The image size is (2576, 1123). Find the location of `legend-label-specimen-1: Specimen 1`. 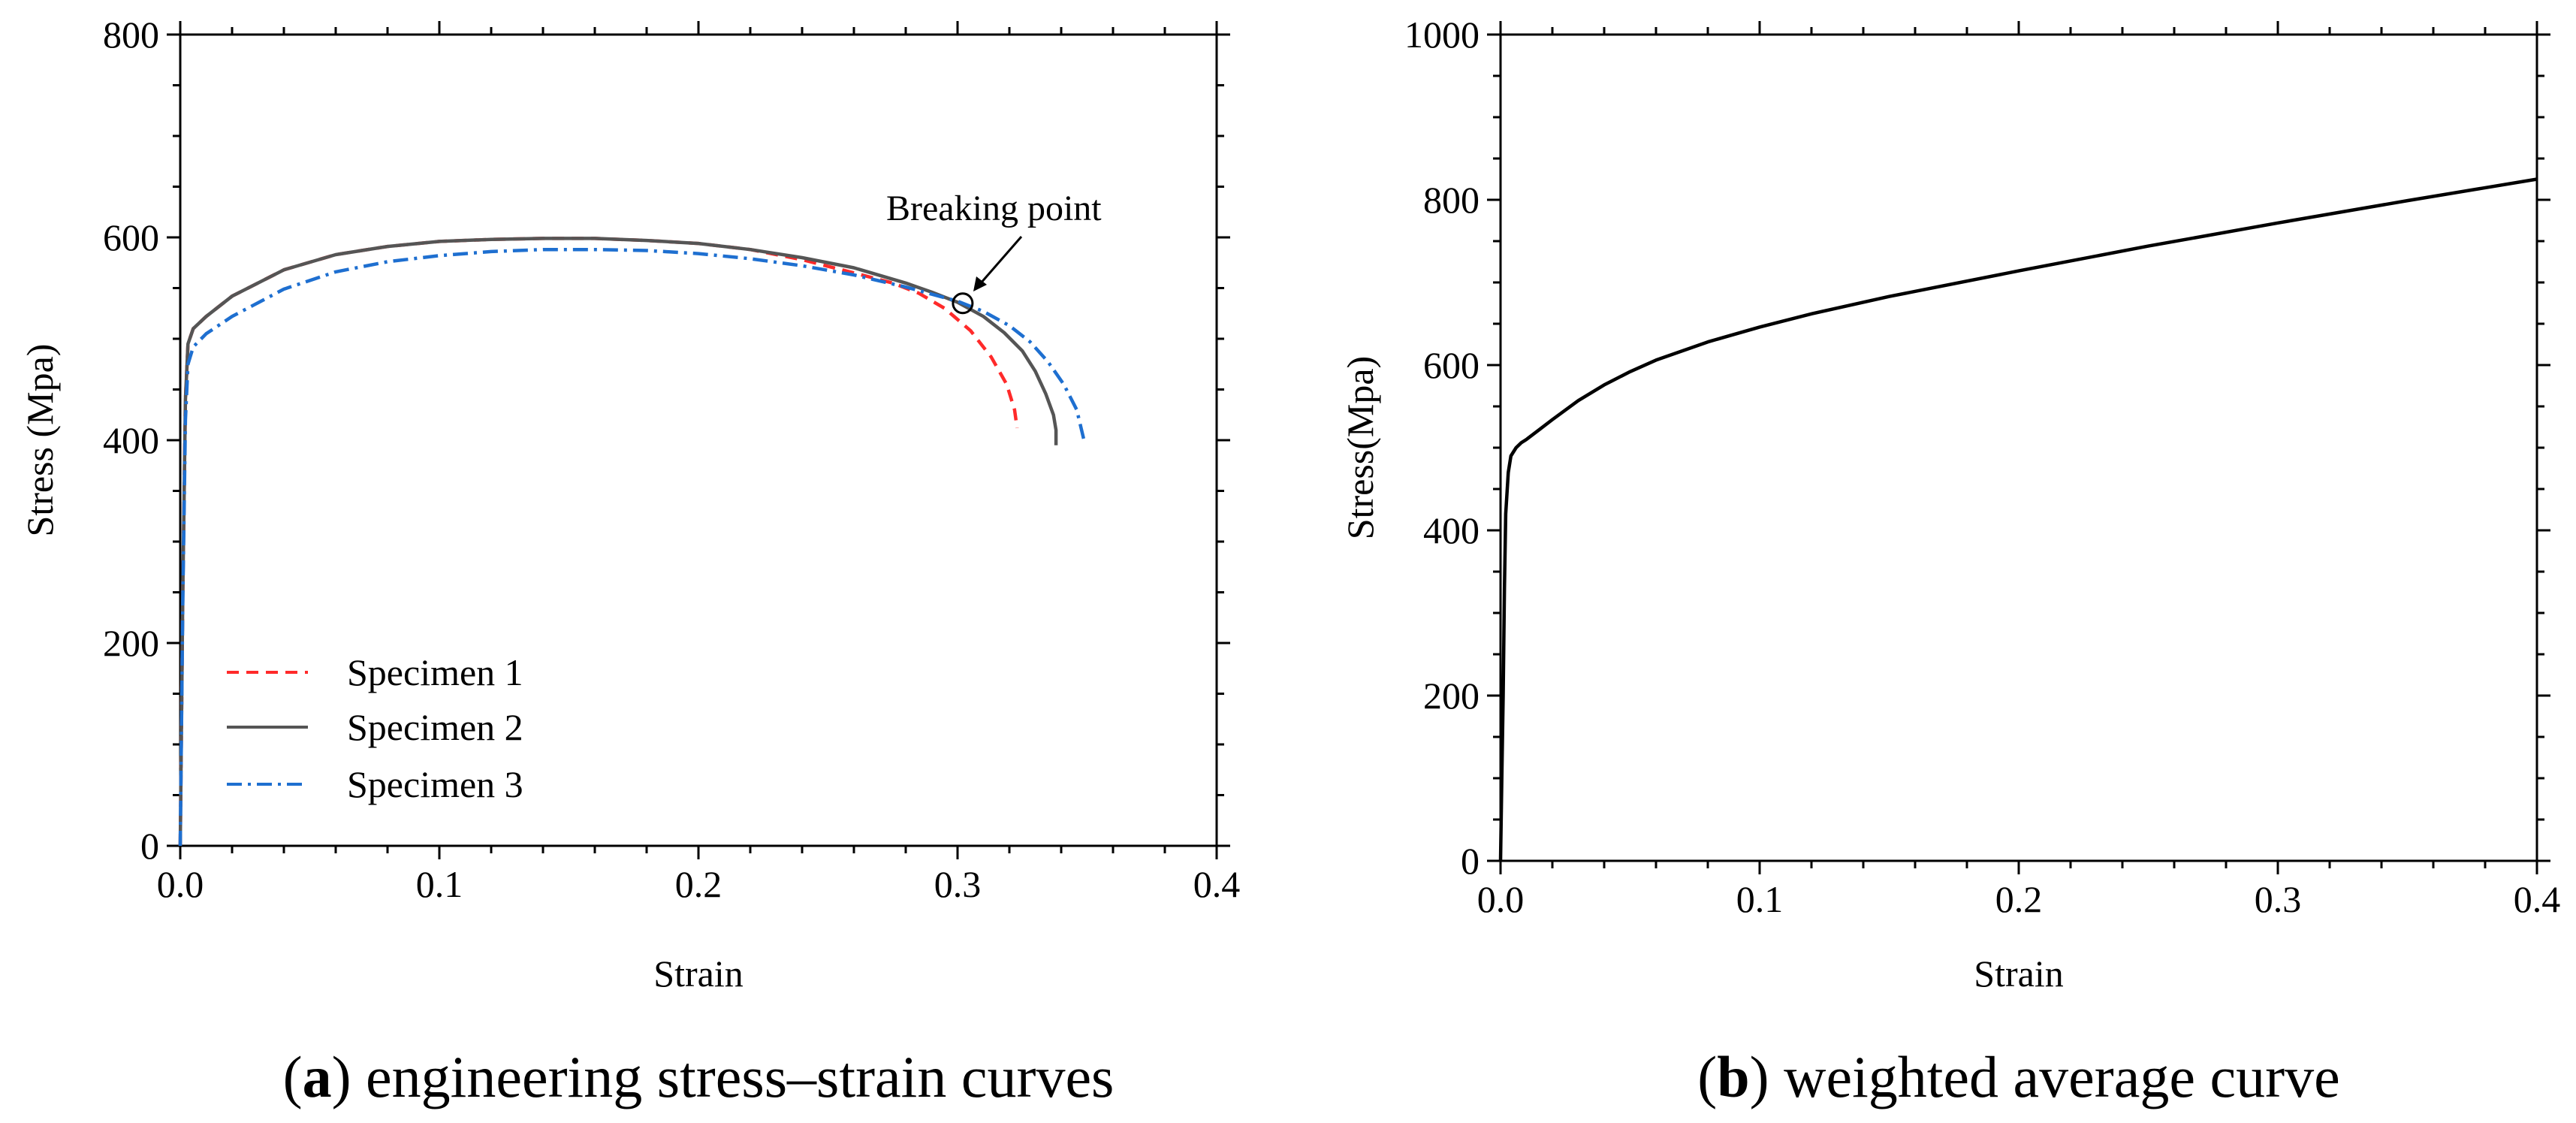

legend-label-specimen-1: Specimen 1 is located at coordinates (435, 672).